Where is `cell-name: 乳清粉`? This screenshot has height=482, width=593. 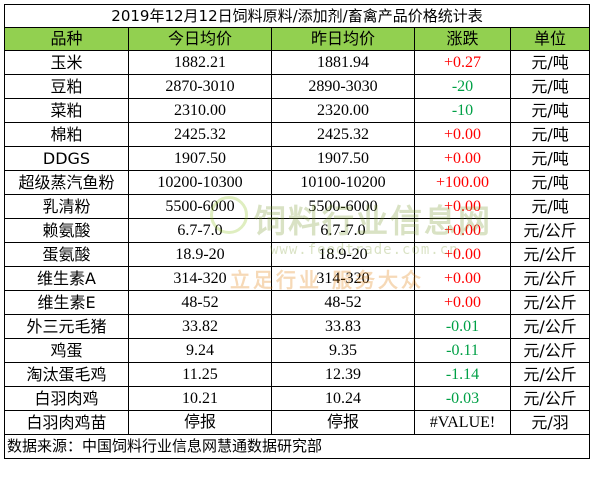
cell-name: 乳清粉 is located at coordinates (66, 206).